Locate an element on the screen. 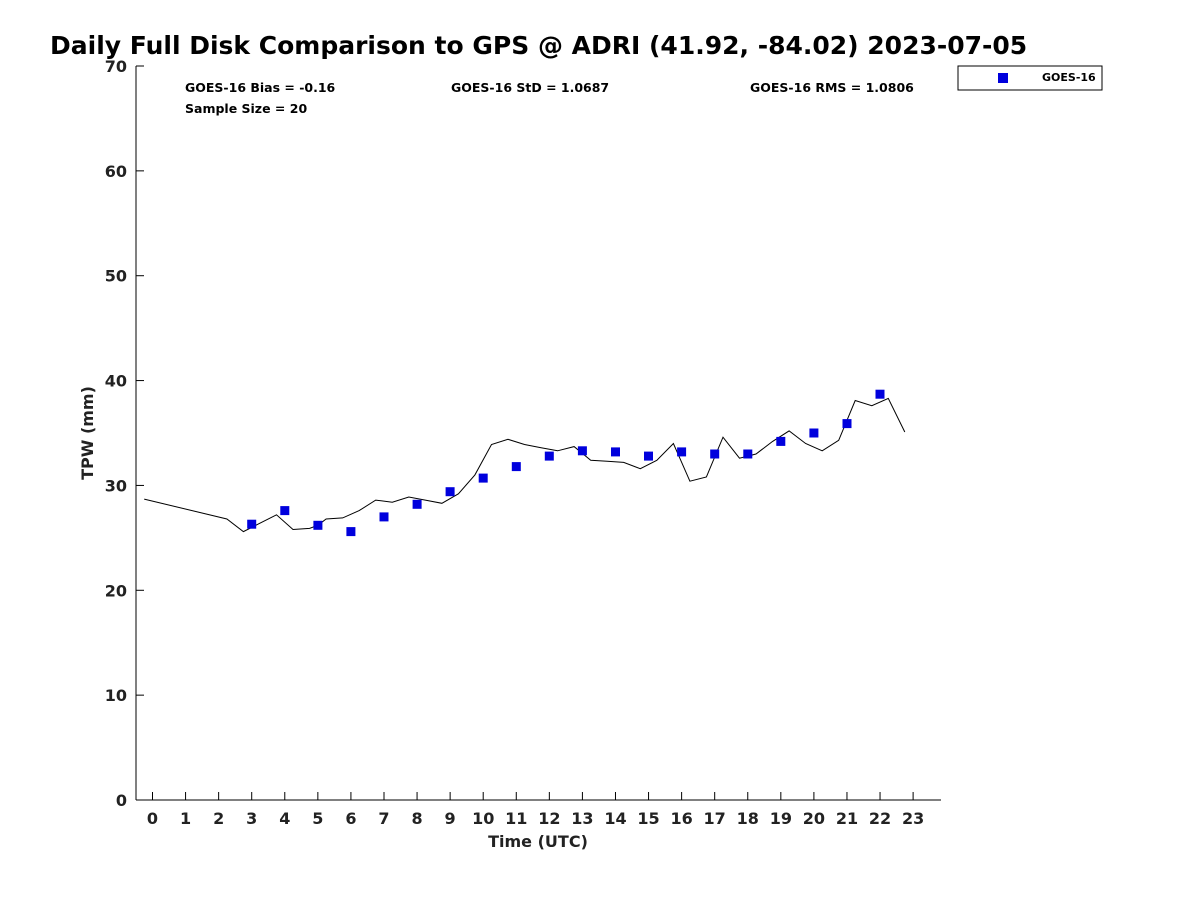 The image size is (1200, 900). y-tick-label: 30 is located at coordinates (116, 485).